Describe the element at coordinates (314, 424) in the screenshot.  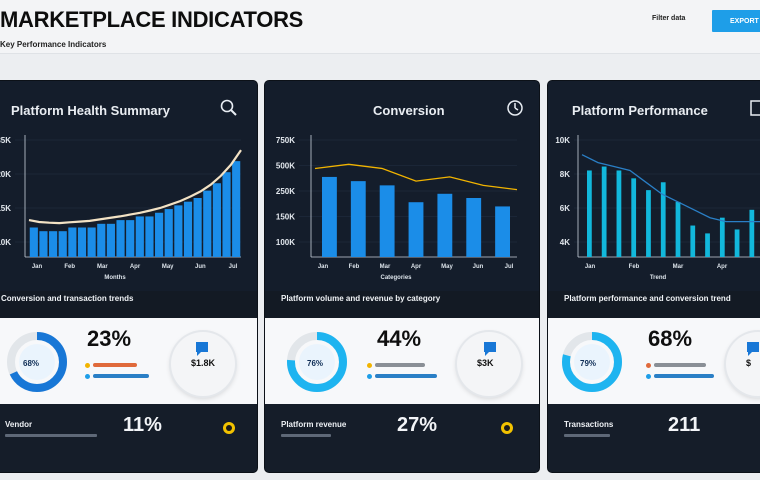
I see `bottom-label: Platform revenue` at that location.